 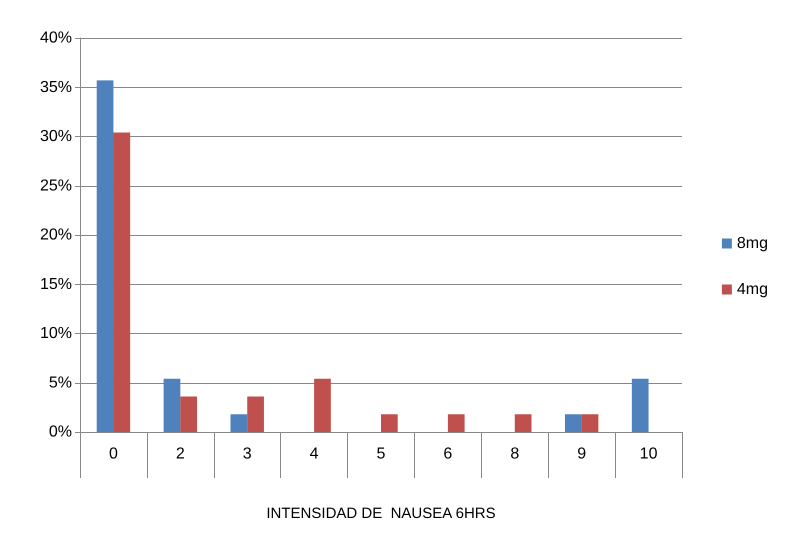 What do you see at coordinates (56, 235) in the screenshot?
I see `y-tick-label: 20%` at bounding box center [56, 235].